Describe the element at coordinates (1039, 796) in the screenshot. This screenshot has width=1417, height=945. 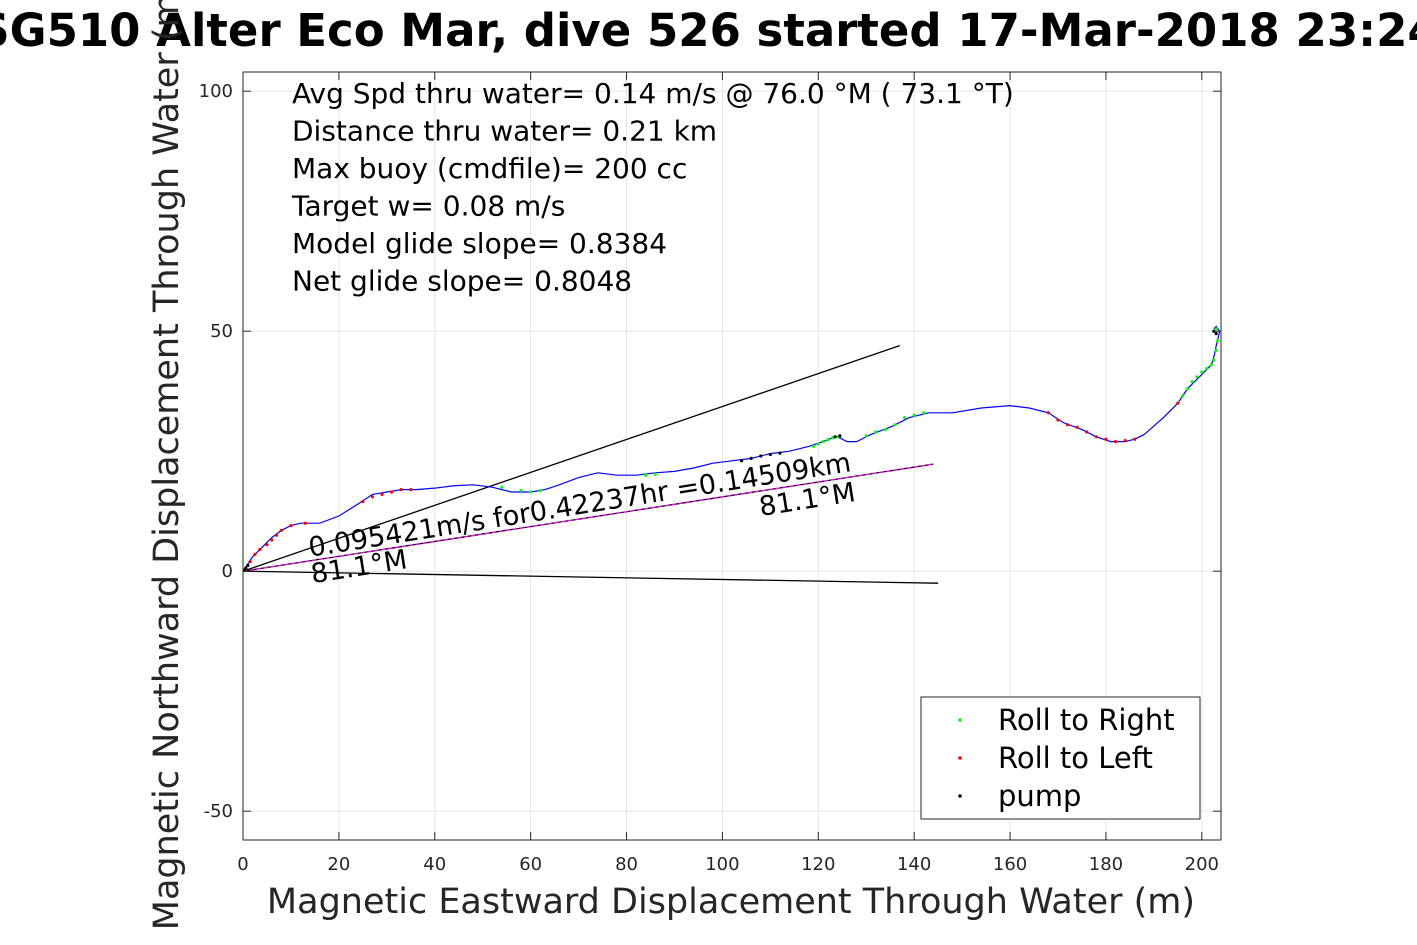
I see `legend-label: pump` at that location.